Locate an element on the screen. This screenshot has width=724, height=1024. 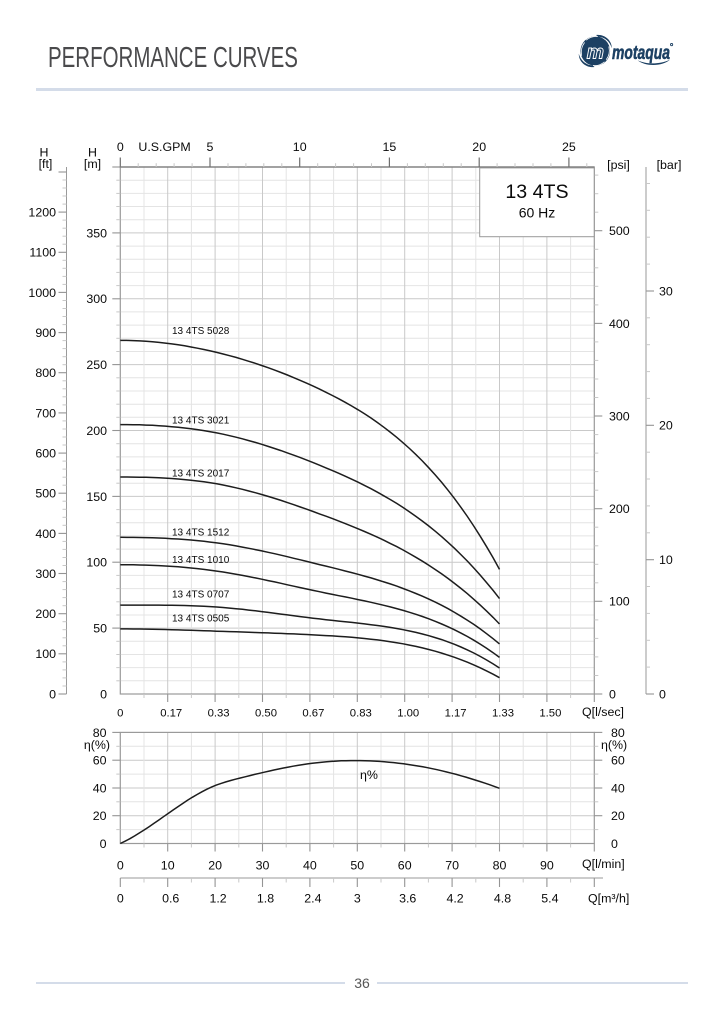
svg-text: 4.2 is located at coordinates (454, 899).